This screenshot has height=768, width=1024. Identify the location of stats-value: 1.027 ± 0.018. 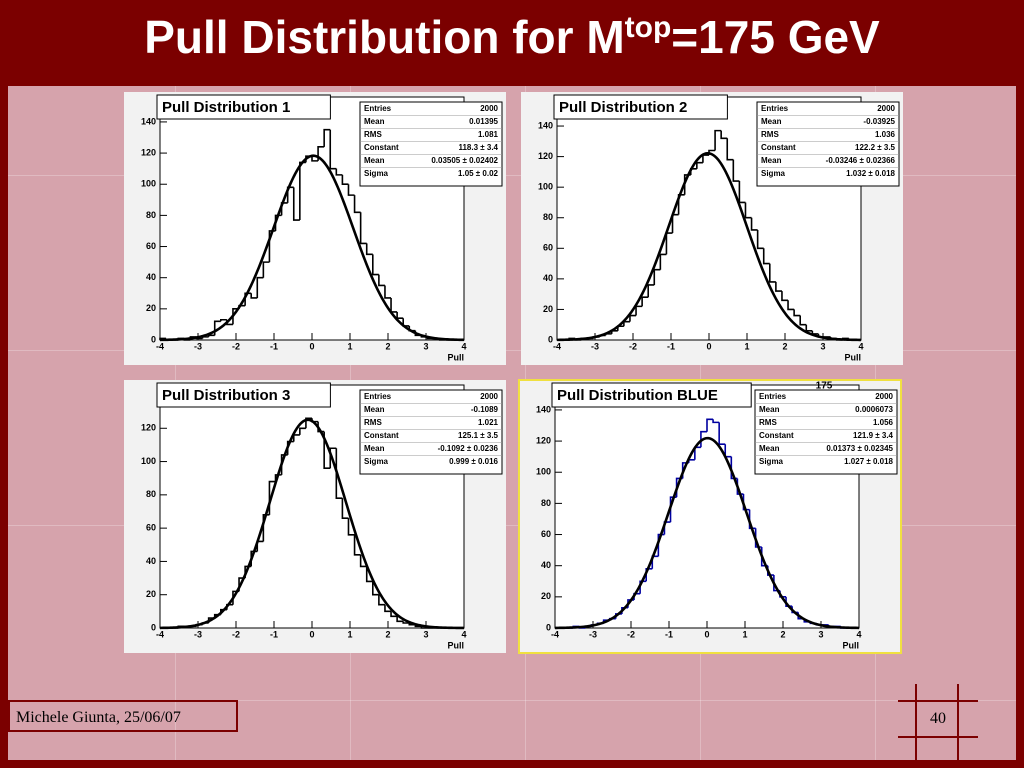
(868, 461).